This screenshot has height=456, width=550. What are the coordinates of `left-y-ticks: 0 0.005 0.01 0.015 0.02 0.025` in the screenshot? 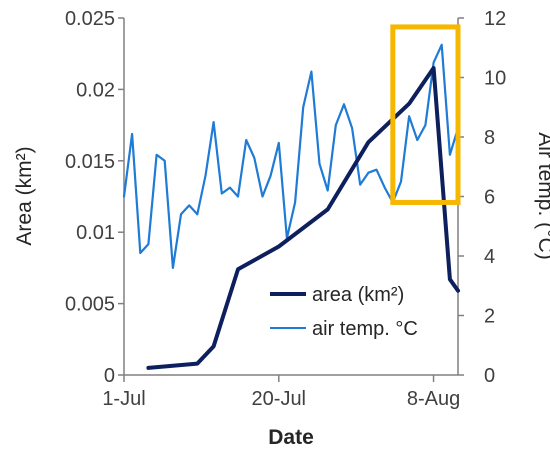 It's located at (94, 197).